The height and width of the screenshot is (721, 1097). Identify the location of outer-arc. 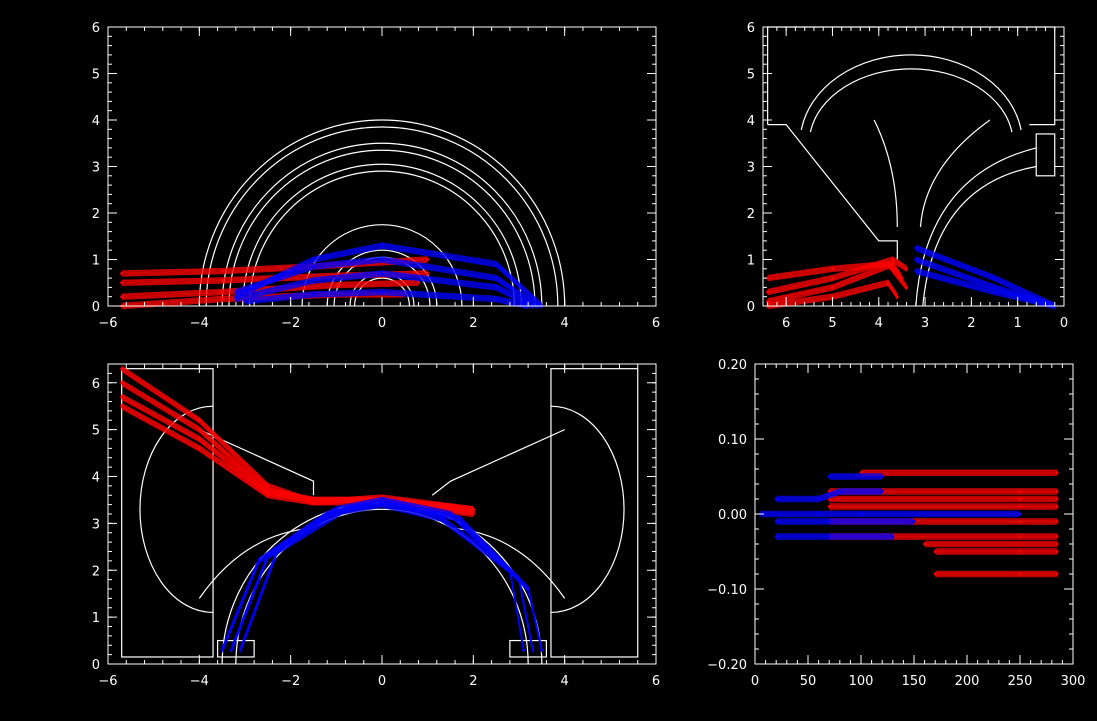
(382, 235).